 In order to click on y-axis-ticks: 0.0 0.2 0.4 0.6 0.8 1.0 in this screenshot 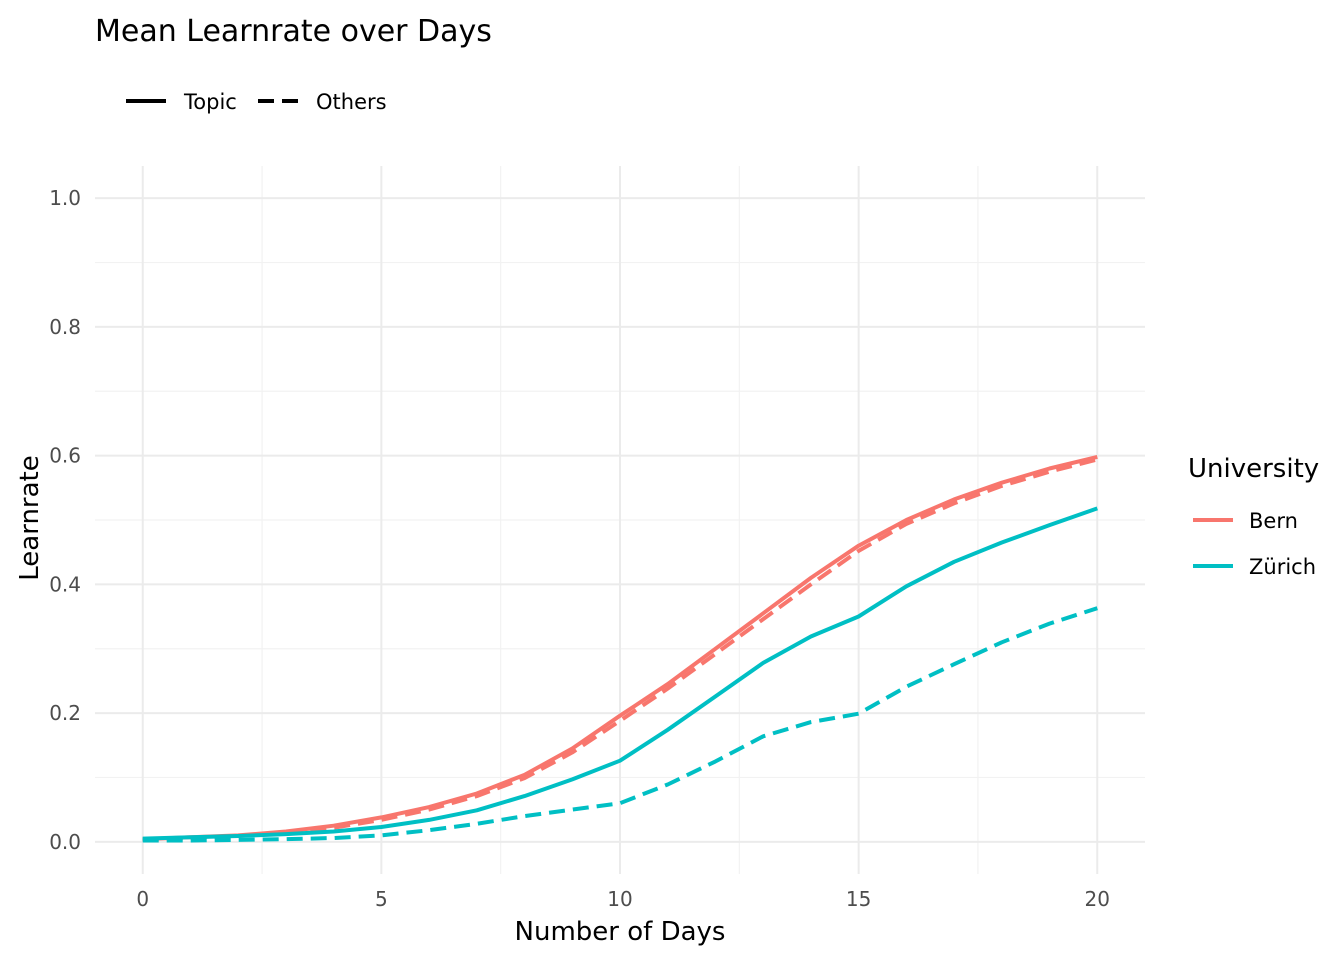, I will do `click(65, 520)`.